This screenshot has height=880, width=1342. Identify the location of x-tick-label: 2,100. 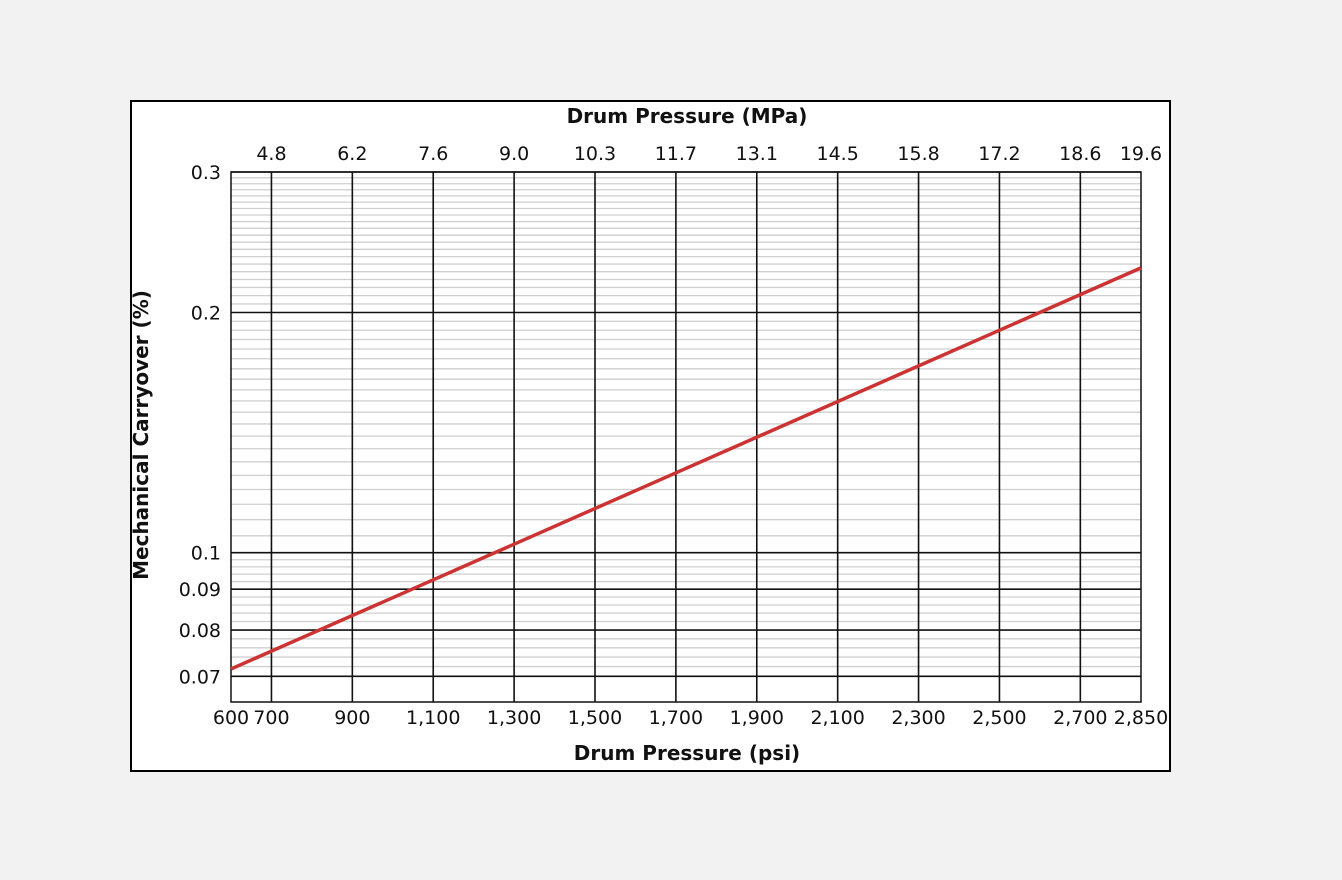
(837, 718).